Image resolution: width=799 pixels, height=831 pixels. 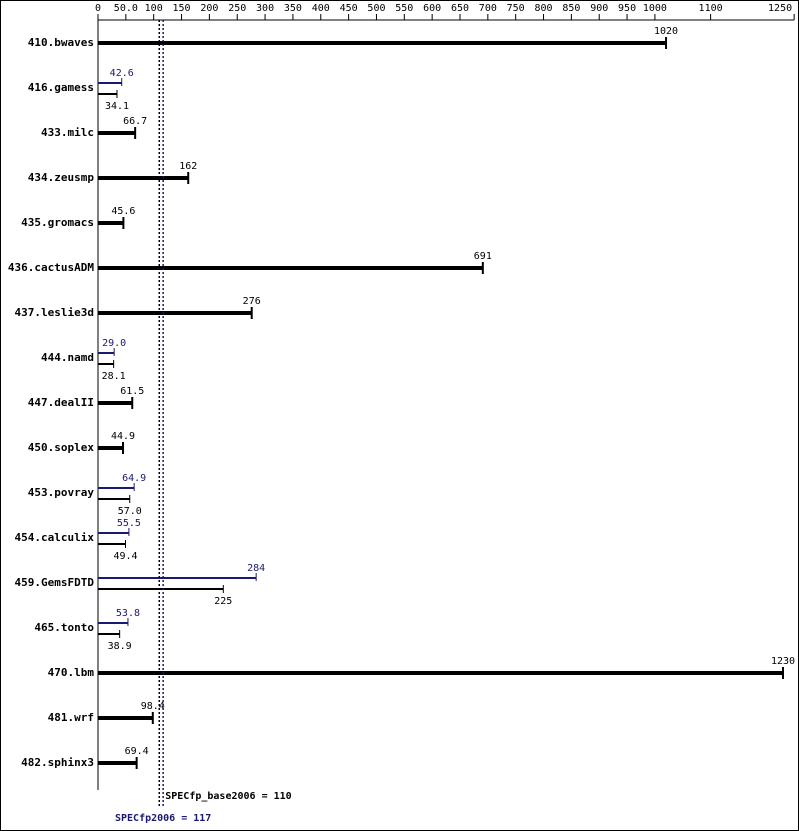 What do you see at coordinates (125, 556) in the screenshot?
I see `value-label: 49.4` at bounding box center [125, 556].